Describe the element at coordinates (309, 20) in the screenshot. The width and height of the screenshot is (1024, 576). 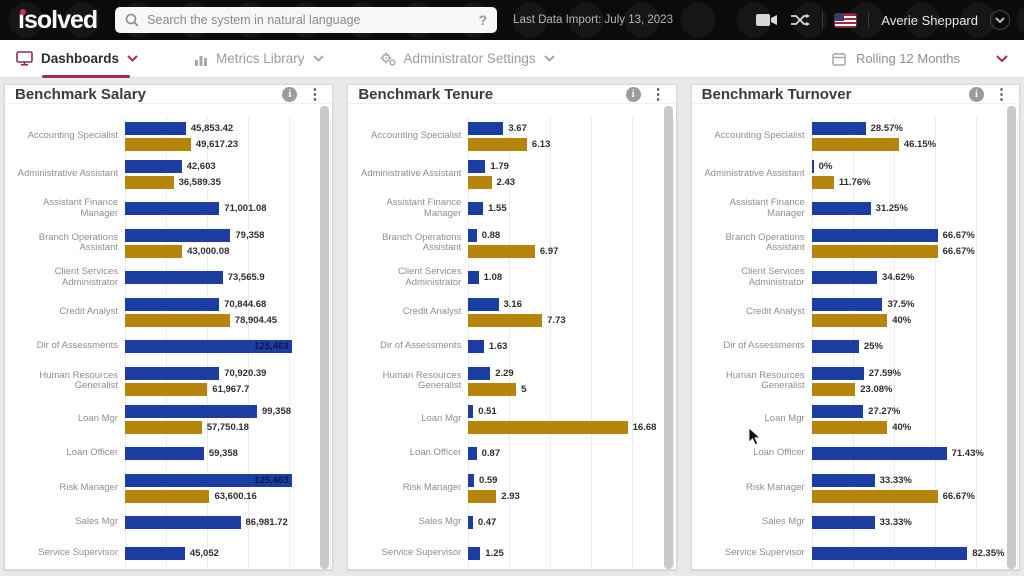
I see `search-input` at that location.